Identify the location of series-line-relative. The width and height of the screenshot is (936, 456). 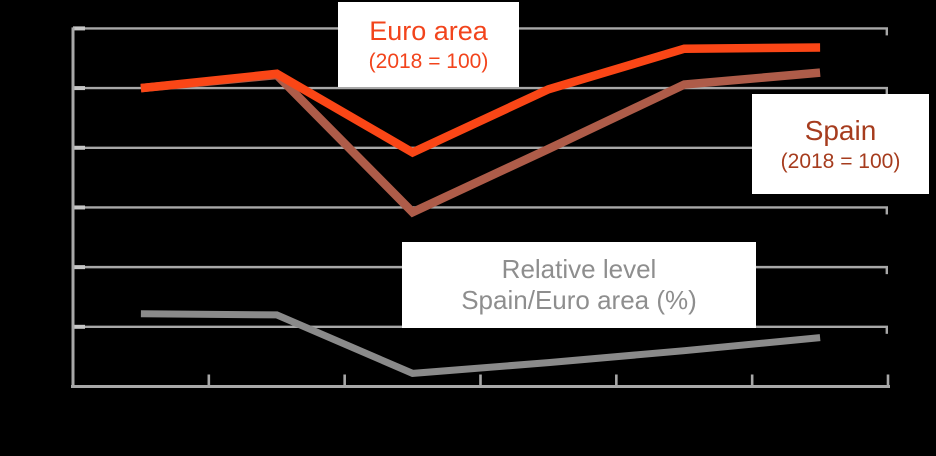
(480, 343).